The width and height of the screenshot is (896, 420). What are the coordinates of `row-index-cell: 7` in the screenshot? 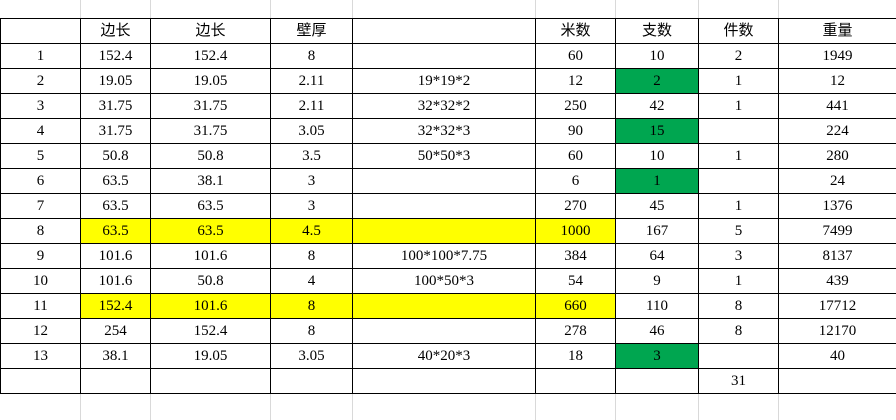 It's located at (41, 206).